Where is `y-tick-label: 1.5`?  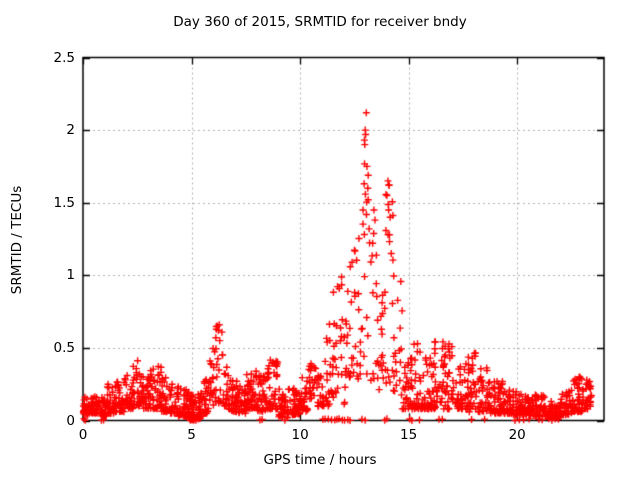 y-tick-label: 1.5 is located at coordinates (64, 202).